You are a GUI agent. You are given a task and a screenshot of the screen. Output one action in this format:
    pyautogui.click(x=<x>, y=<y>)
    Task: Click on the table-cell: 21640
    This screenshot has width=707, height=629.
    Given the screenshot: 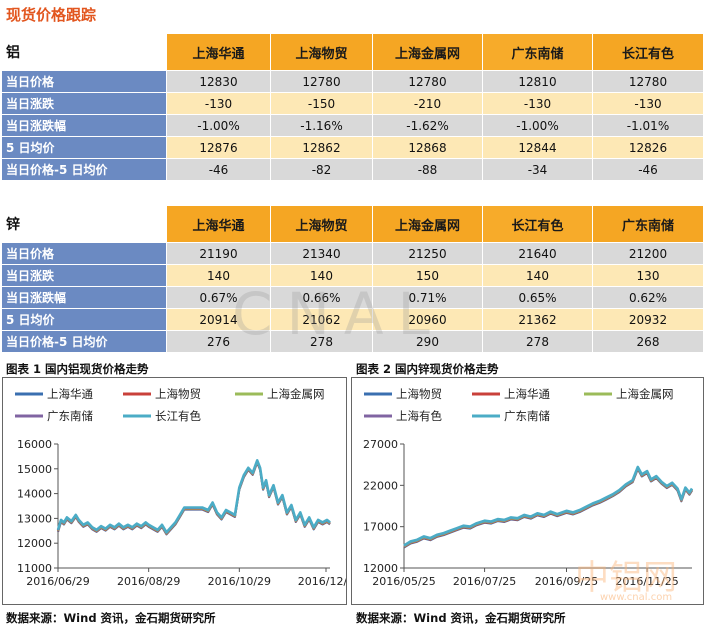 What is the action you would take?
    pyautogui.click(x=538, y=254)
    